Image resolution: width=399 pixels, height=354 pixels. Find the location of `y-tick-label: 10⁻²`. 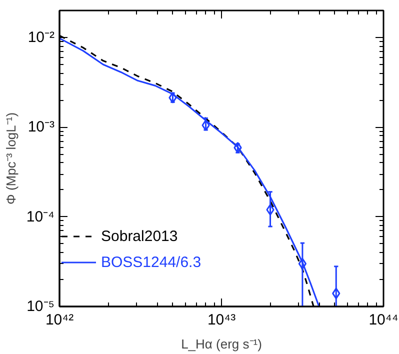

y-tick-label: 10⁻² is located at coordinates (41, 37).